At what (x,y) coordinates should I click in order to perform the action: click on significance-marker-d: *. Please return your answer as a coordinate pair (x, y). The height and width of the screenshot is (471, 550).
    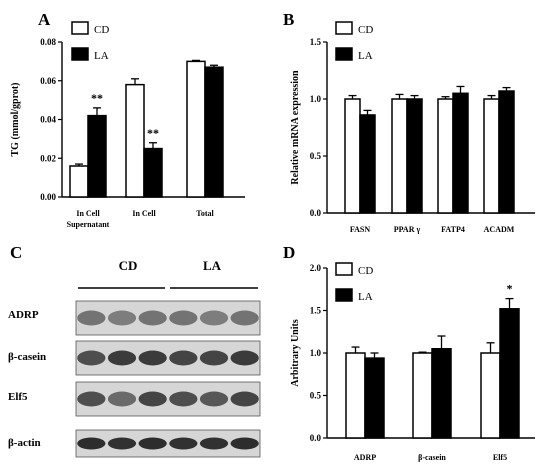
    Looking at the image, I should click on (510, 289).